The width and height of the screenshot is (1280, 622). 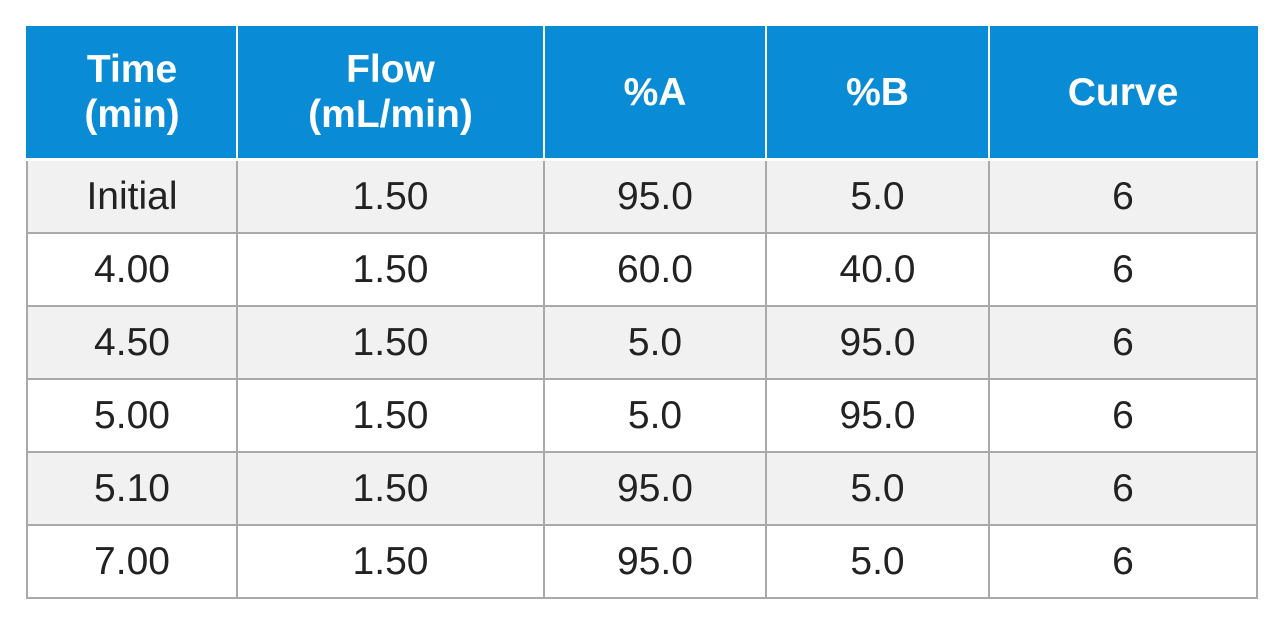 I want to click on header-curve-label: Curve, so click(x=1123, y=92).